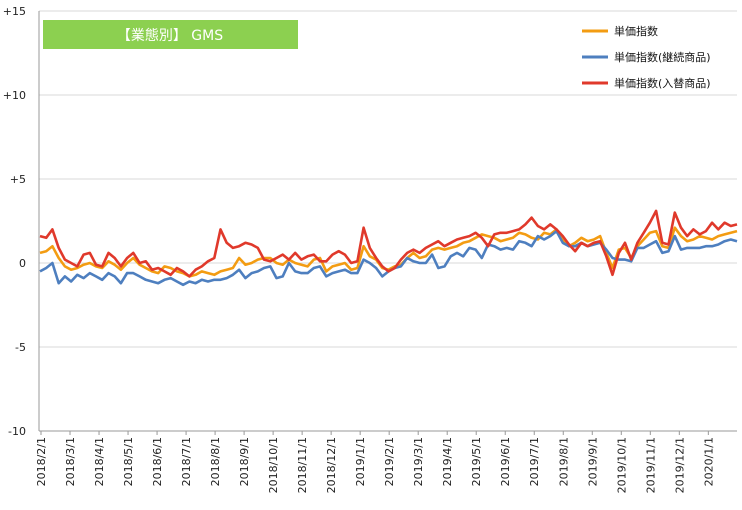  What do you see at coordinates (70, 461) in the screenshot?
I see `x-tick-label: 2018/3/1` at bounding box center [70, 461].